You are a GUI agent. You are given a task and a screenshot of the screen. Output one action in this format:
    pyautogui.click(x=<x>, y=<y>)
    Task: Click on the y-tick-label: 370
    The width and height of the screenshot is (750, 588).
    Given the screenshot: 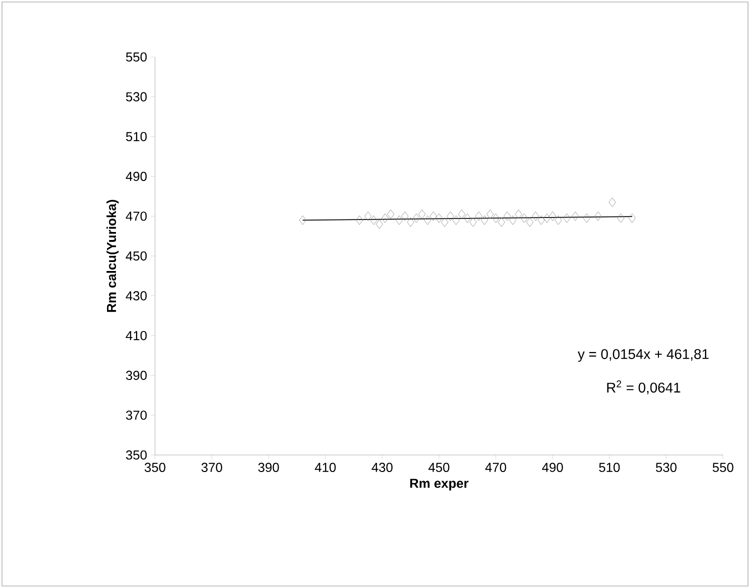 What is the action you would take?
    pyautogui.click(x=136, y=415)
    